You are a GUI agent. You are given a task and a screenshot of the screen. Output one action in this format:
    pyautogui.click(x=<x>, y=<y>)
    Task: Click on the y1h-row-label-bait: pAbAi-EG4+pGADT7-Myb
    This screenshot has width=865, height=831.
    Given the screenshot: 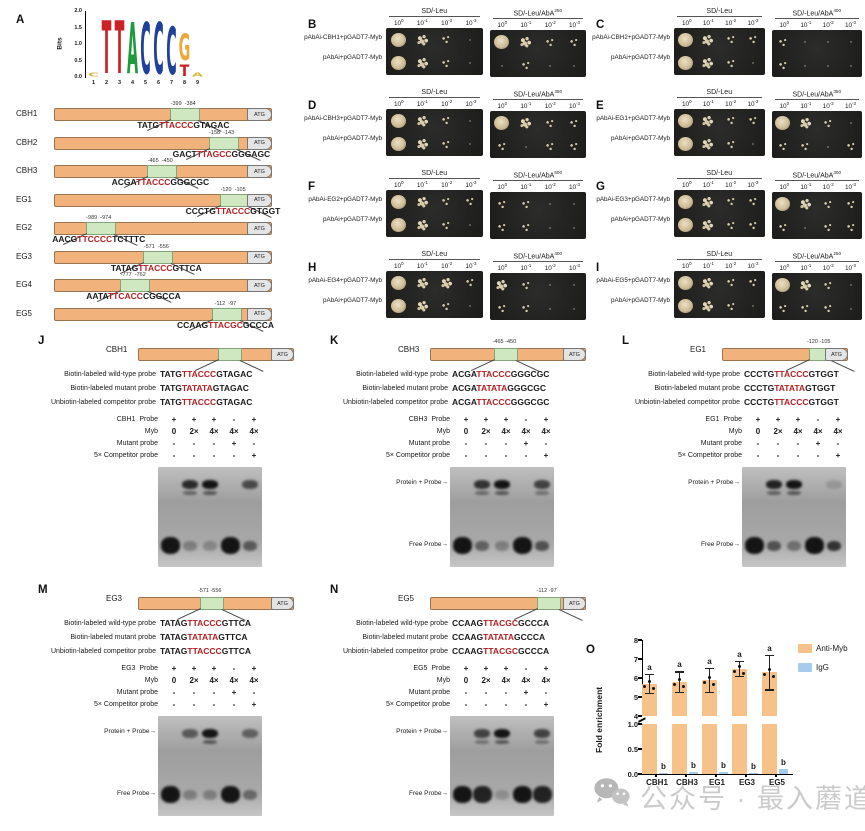 What is the action you would take?
    pyautogui.click(x=345, y=280)
    